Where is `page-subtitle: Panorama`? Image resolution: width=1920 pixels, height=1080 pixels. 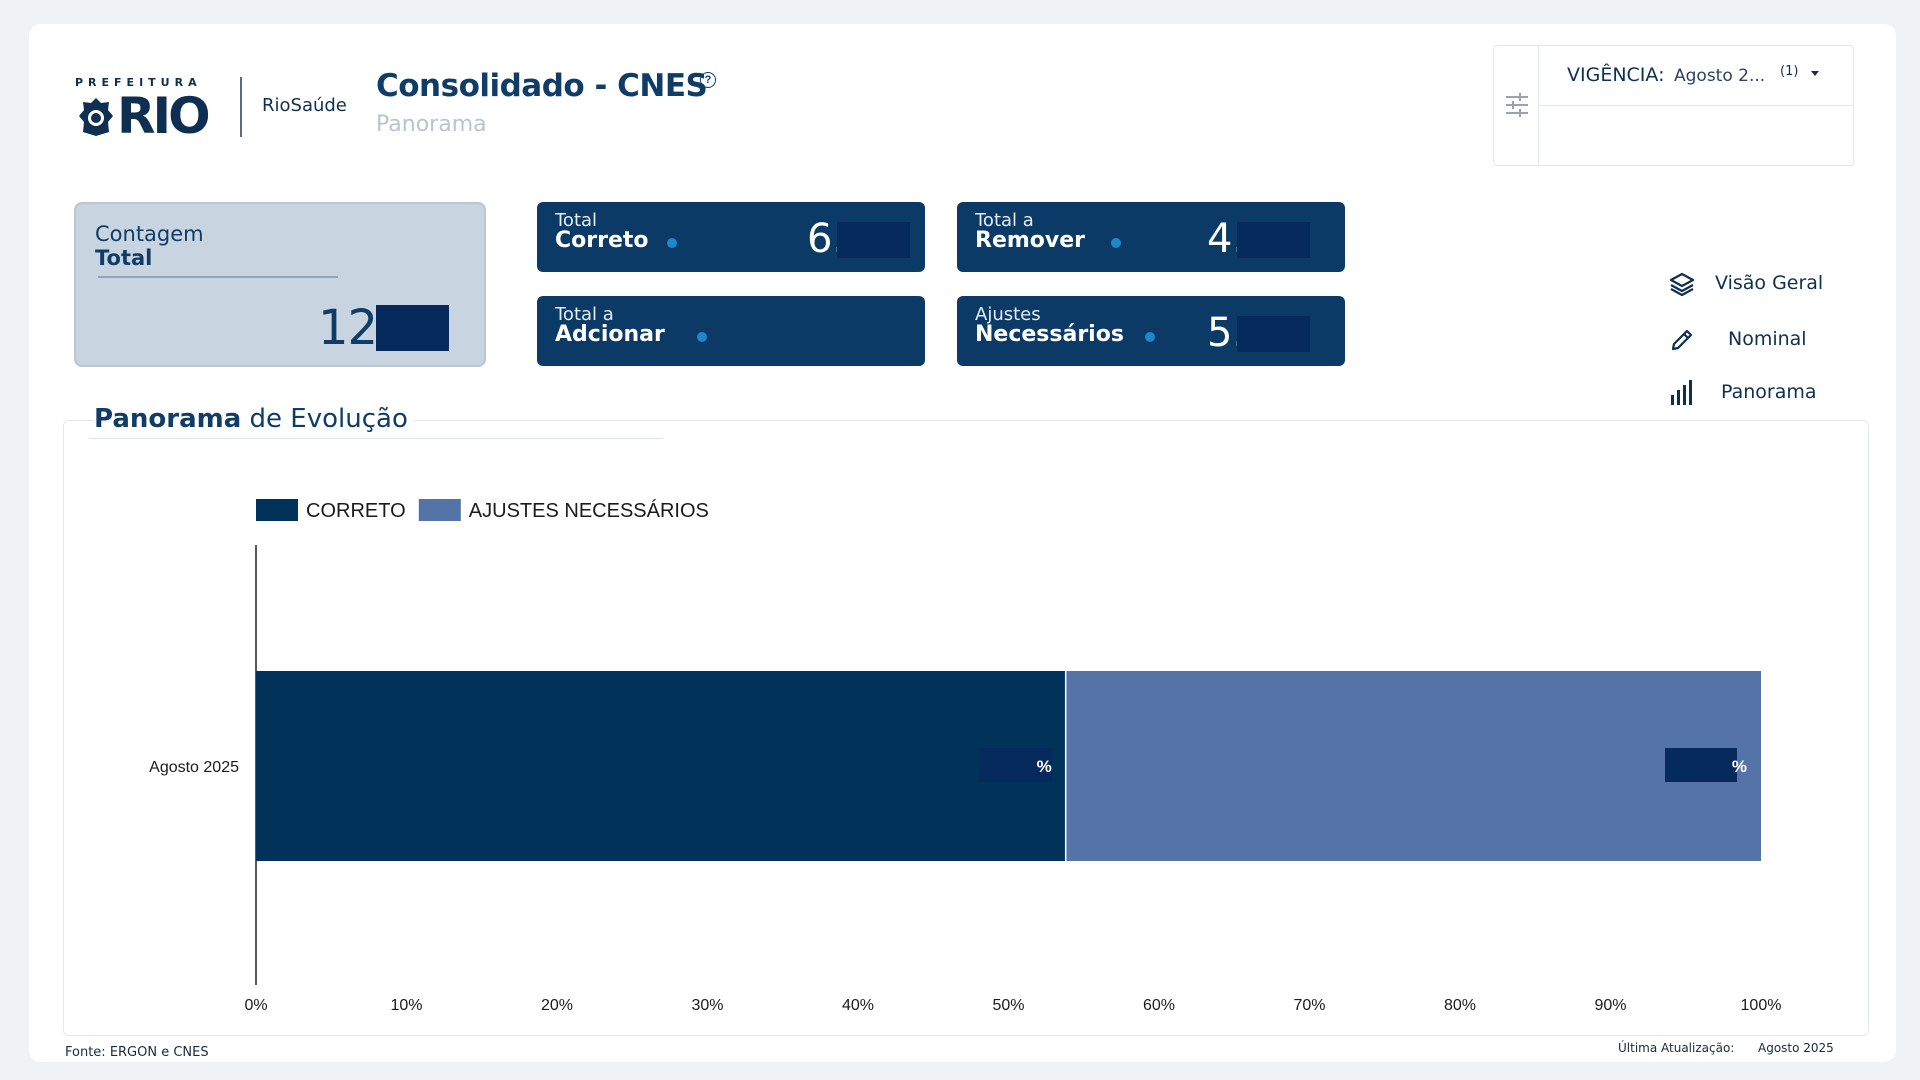
page-subtitle: Panorama is located at coordinates (431, 124).